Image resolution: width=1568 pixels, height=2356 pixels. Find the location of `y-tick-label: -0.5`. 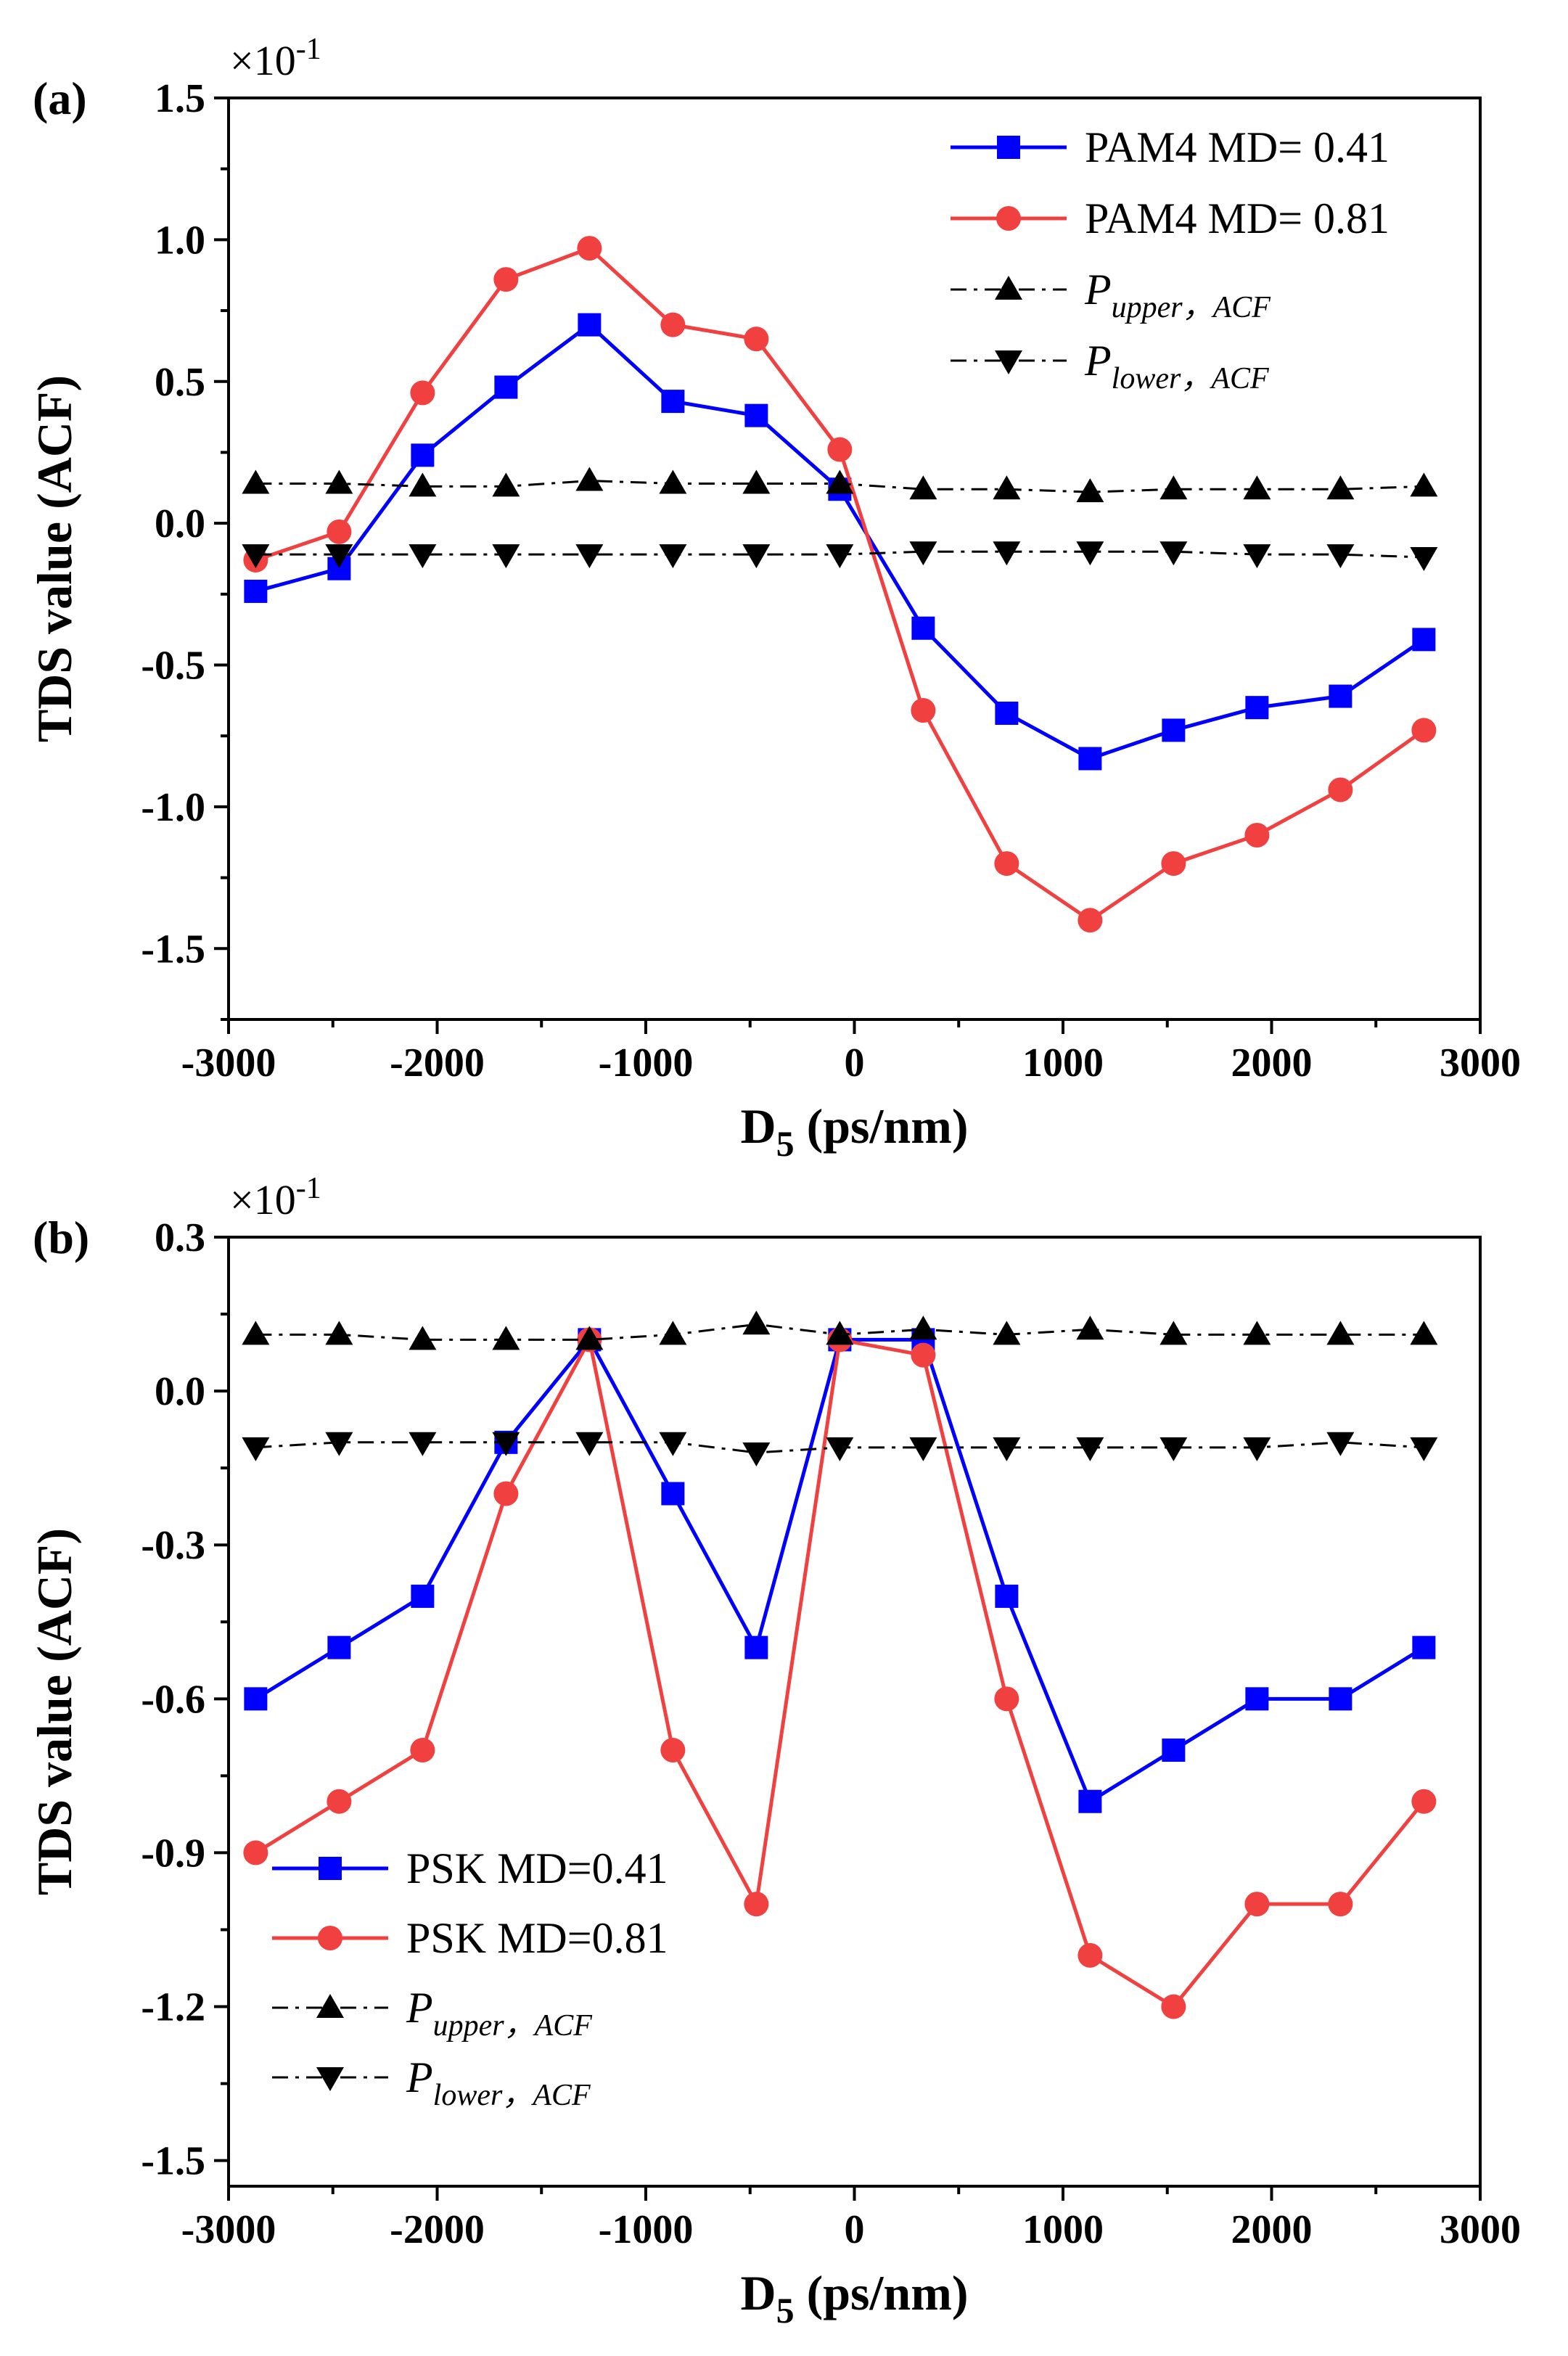

y-tick-label: -0.5 is located at coordinates (173, 666).